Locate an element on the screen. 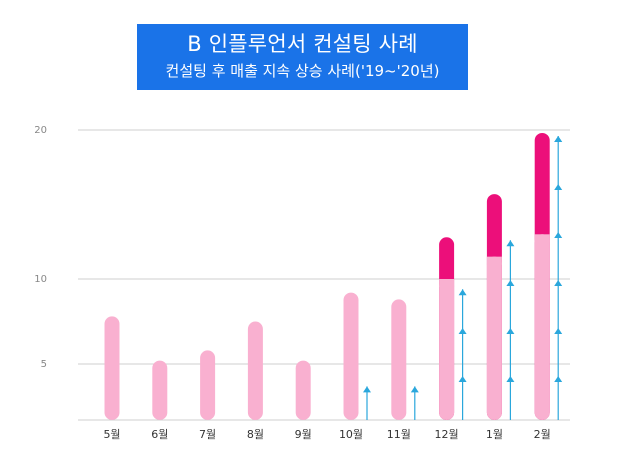 The width and height of the screenshot is (623, 459). x-tick-label: 6월 is located at coordinates (159, 434).